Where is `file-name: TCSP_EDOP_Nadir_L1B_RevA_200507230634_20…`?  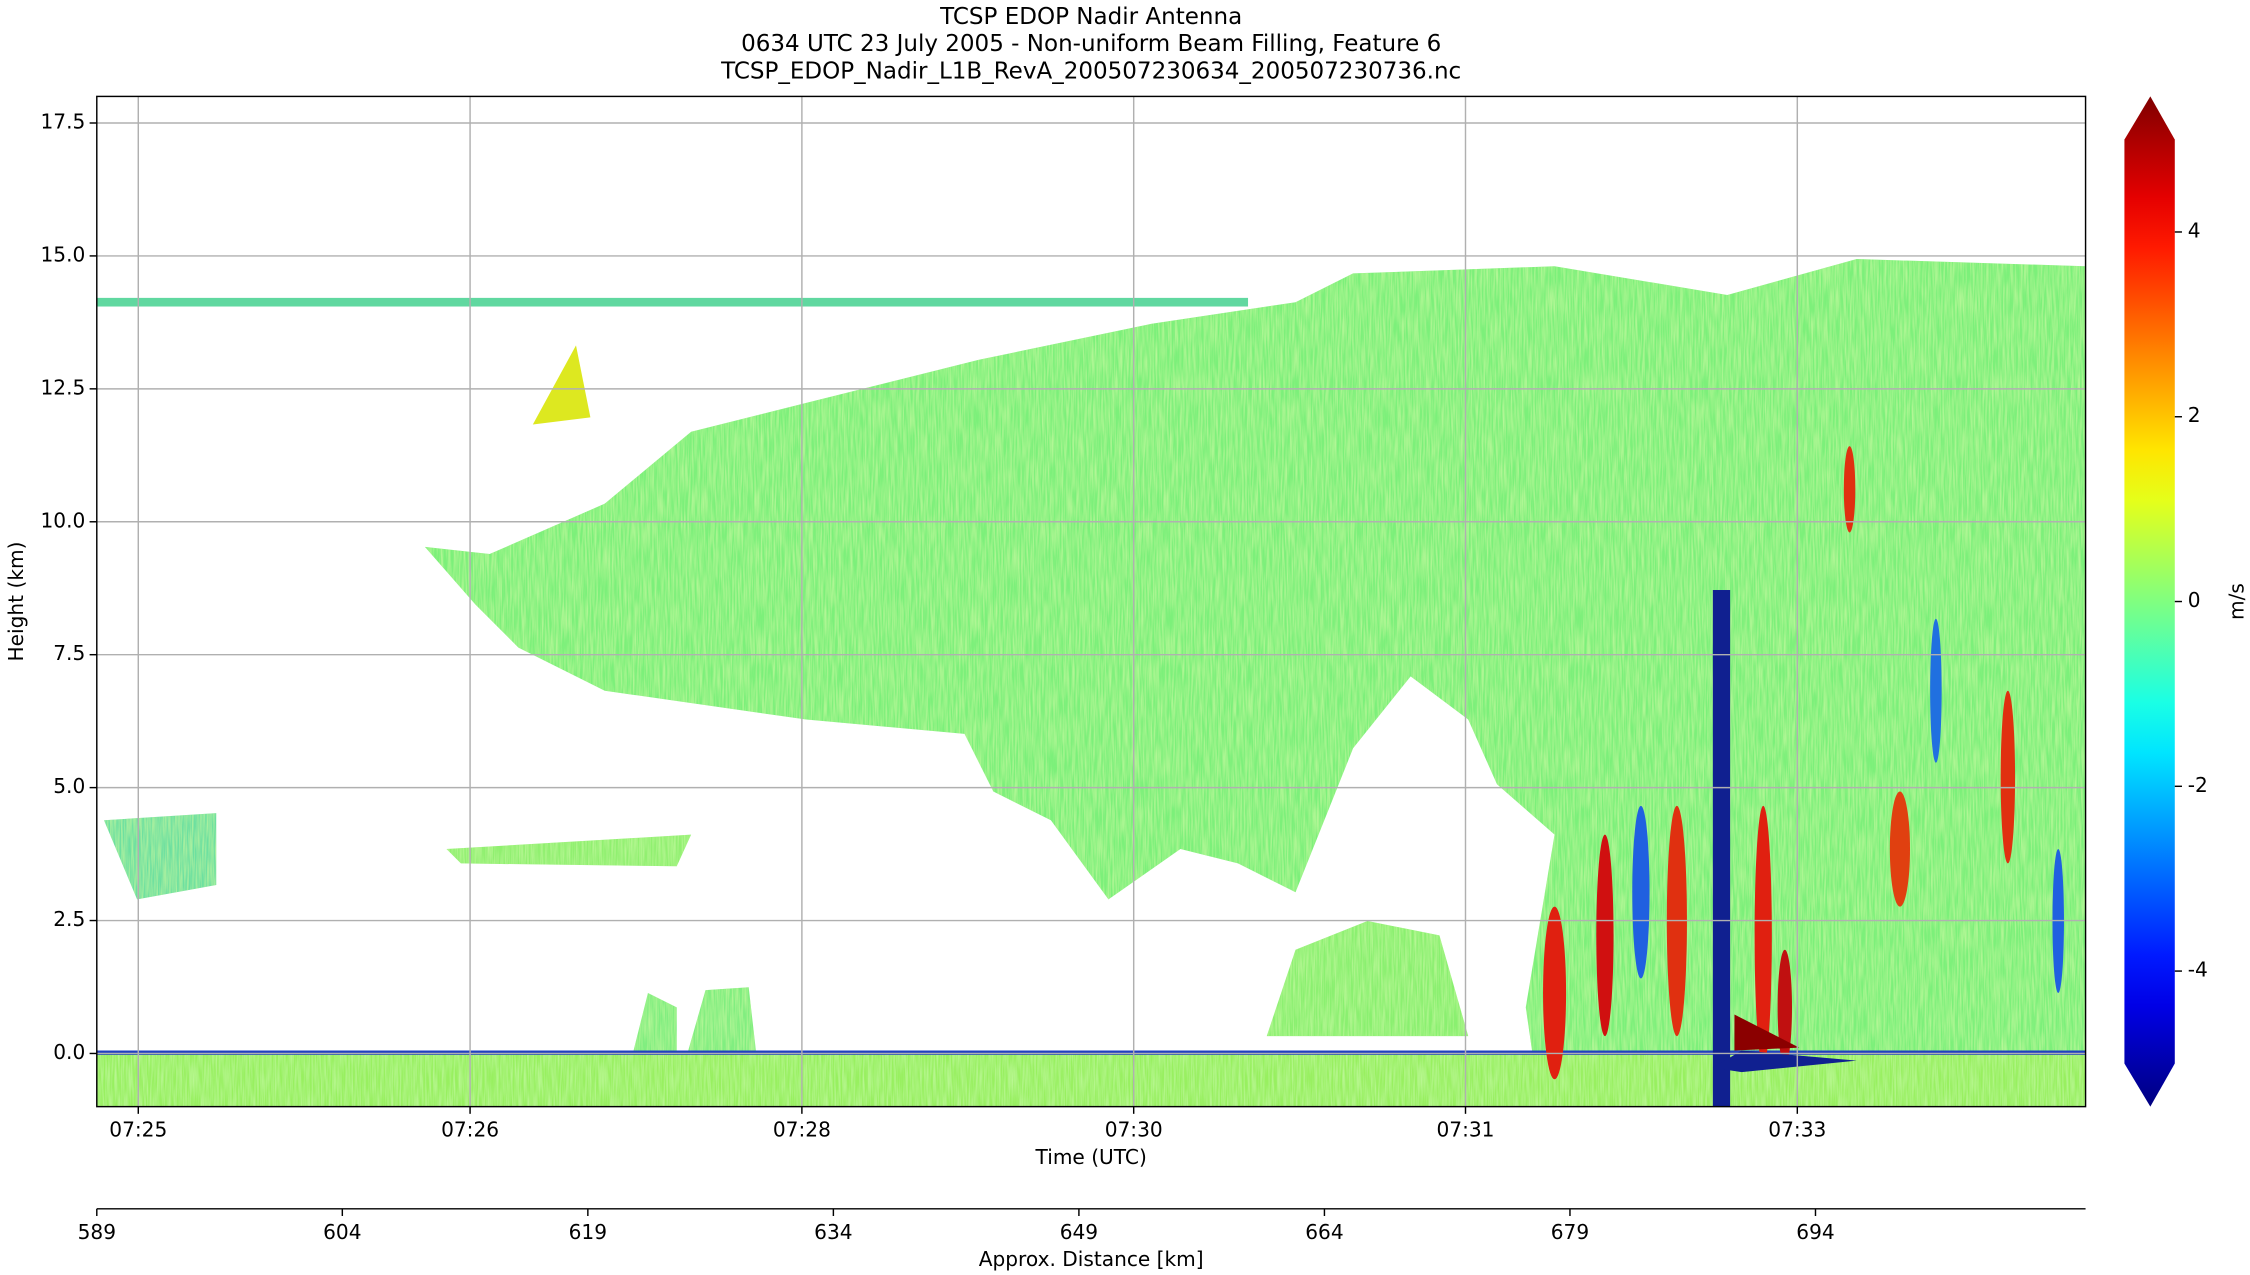
file-name: TCSP_EDOP_Nadir_L1B_RevA_200507230634_20… is located at coordinates (1090, 71).